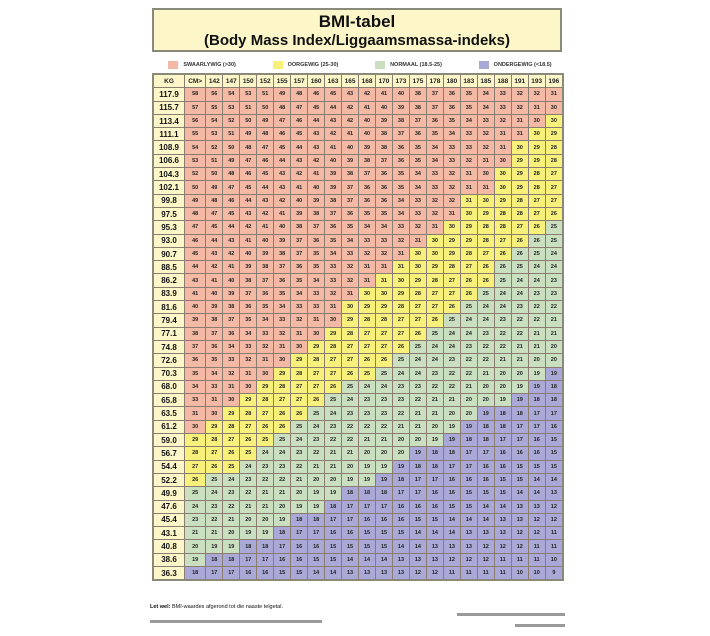 Image resolution: width=710 pixels, height=636 pixels. I want to click on weight-cell: 108.9, so click(168, 147).